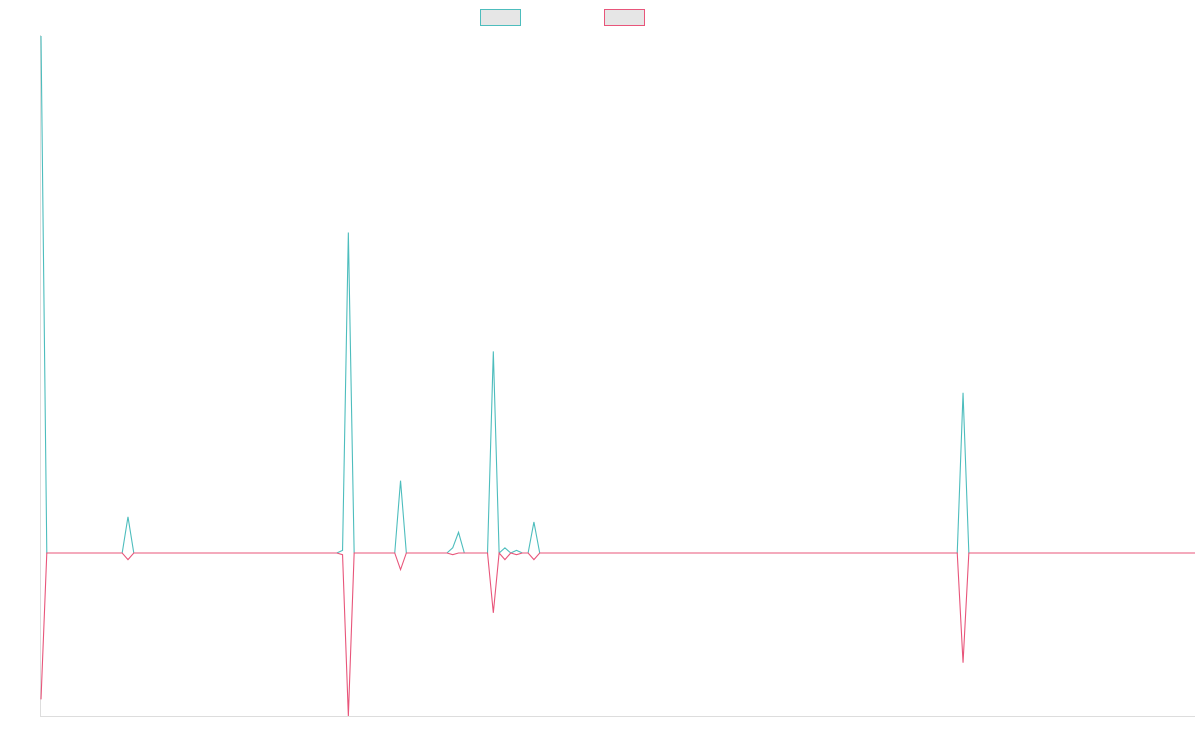  Describe the element at coordinates (500, 17) in the screenshot. I see `legend-swatch-upper` at that location.